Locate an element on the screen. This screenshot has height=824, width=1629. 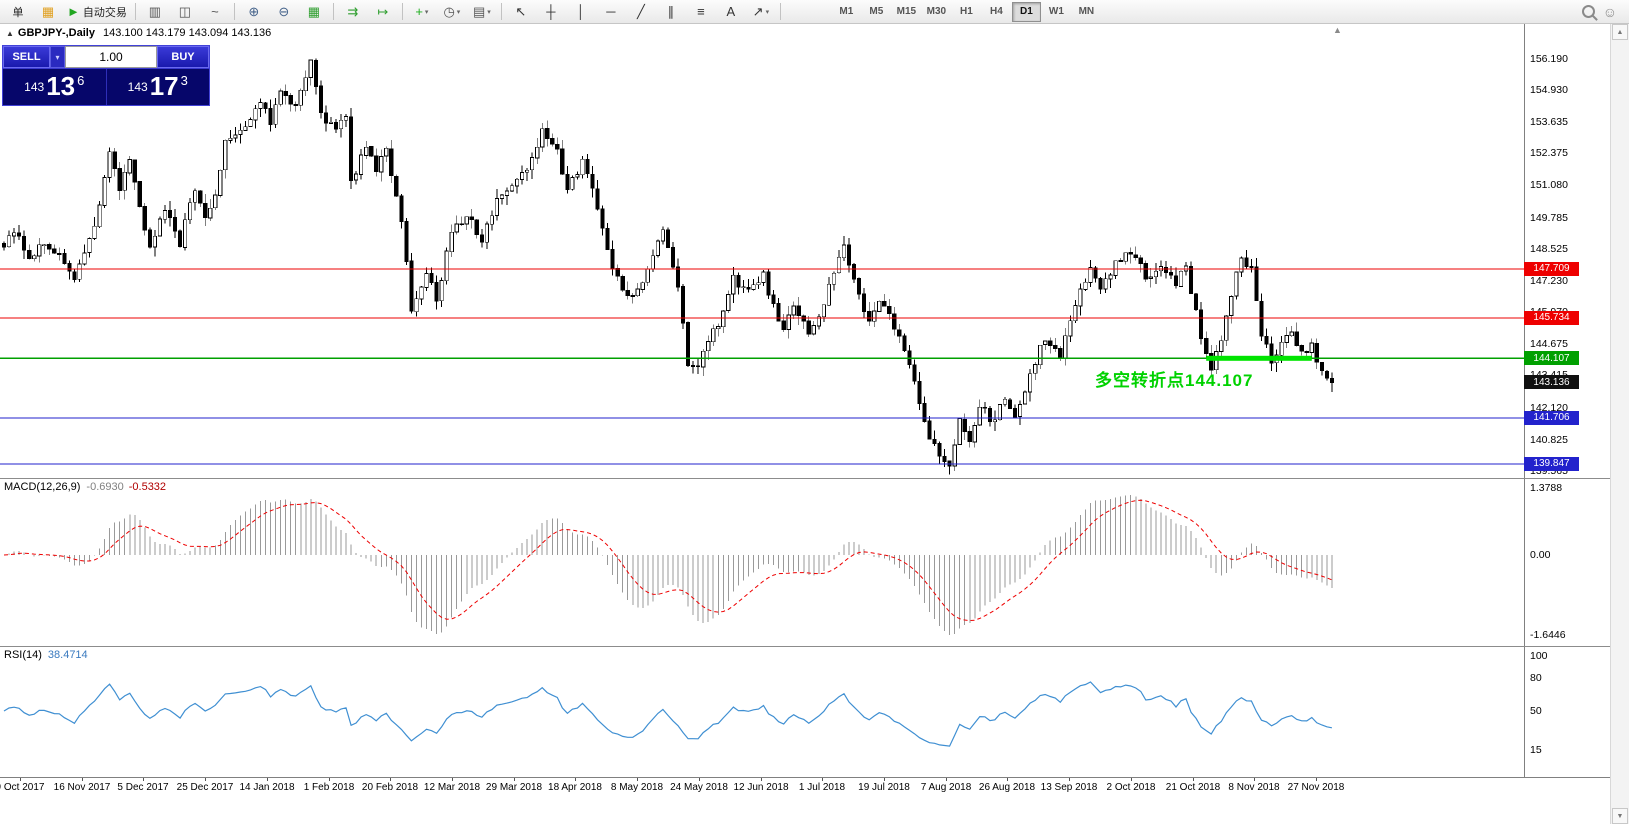
channel-button: ∥ is located at coordinates (671, 12).